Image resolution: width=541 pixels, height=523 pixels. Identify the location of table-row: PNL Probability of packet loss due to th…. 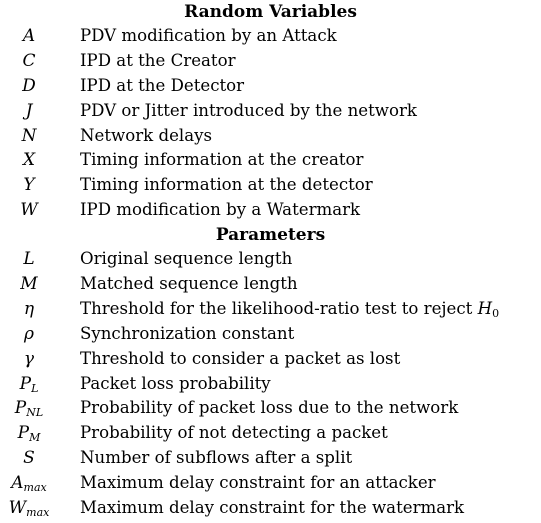
(270, 408).